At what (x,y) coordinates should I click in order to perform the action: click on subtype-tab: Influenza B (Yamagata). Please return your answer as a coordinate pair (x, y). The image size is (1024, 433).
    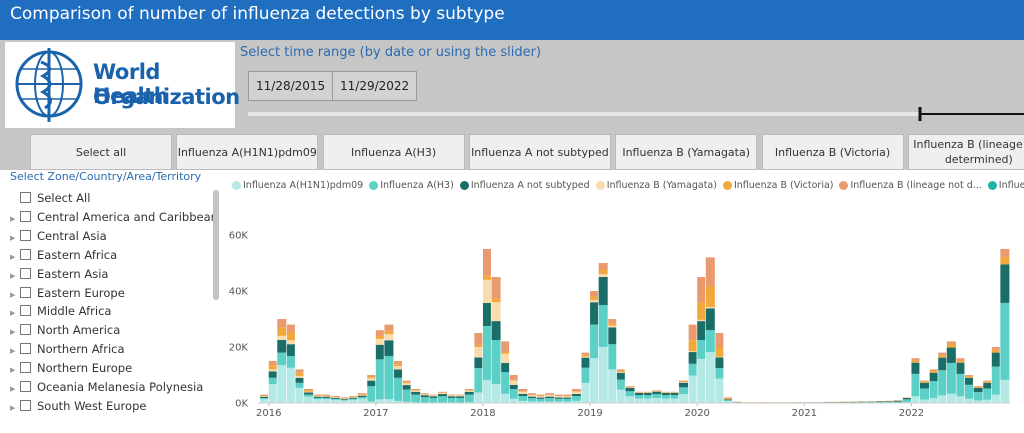
    Looking at the image, I should click on (686, 152).